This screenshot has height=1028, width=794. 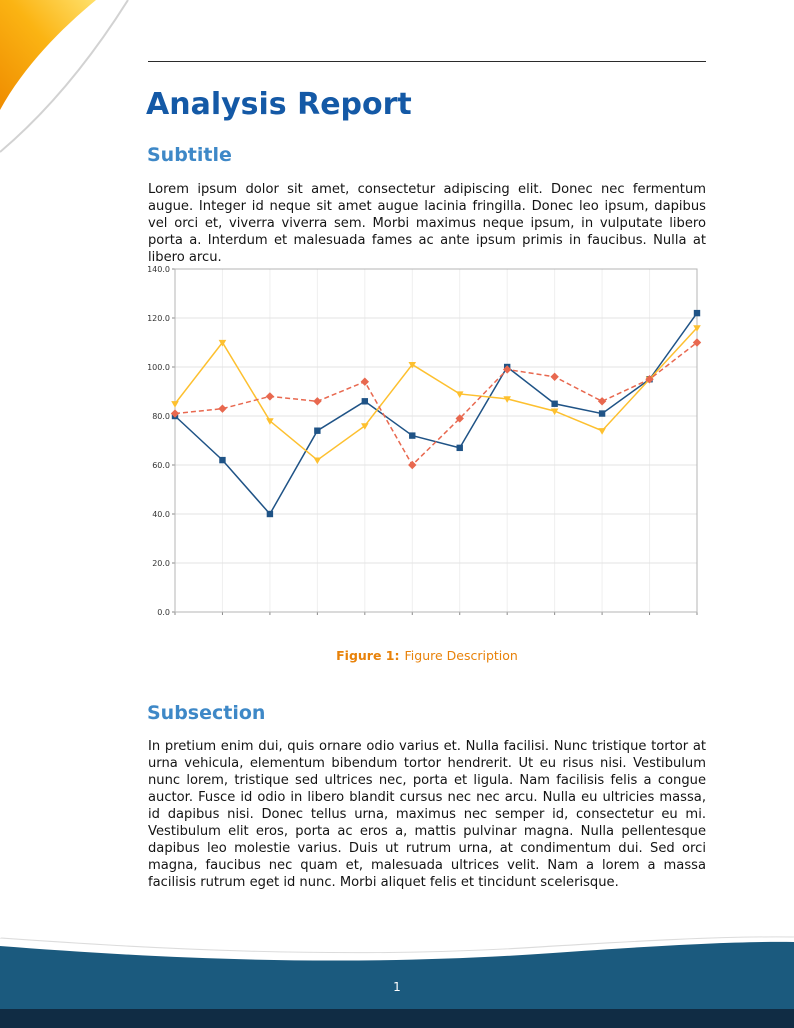 I want to click on section-heading-subsection: Subsection, so click(x=206, y=713).